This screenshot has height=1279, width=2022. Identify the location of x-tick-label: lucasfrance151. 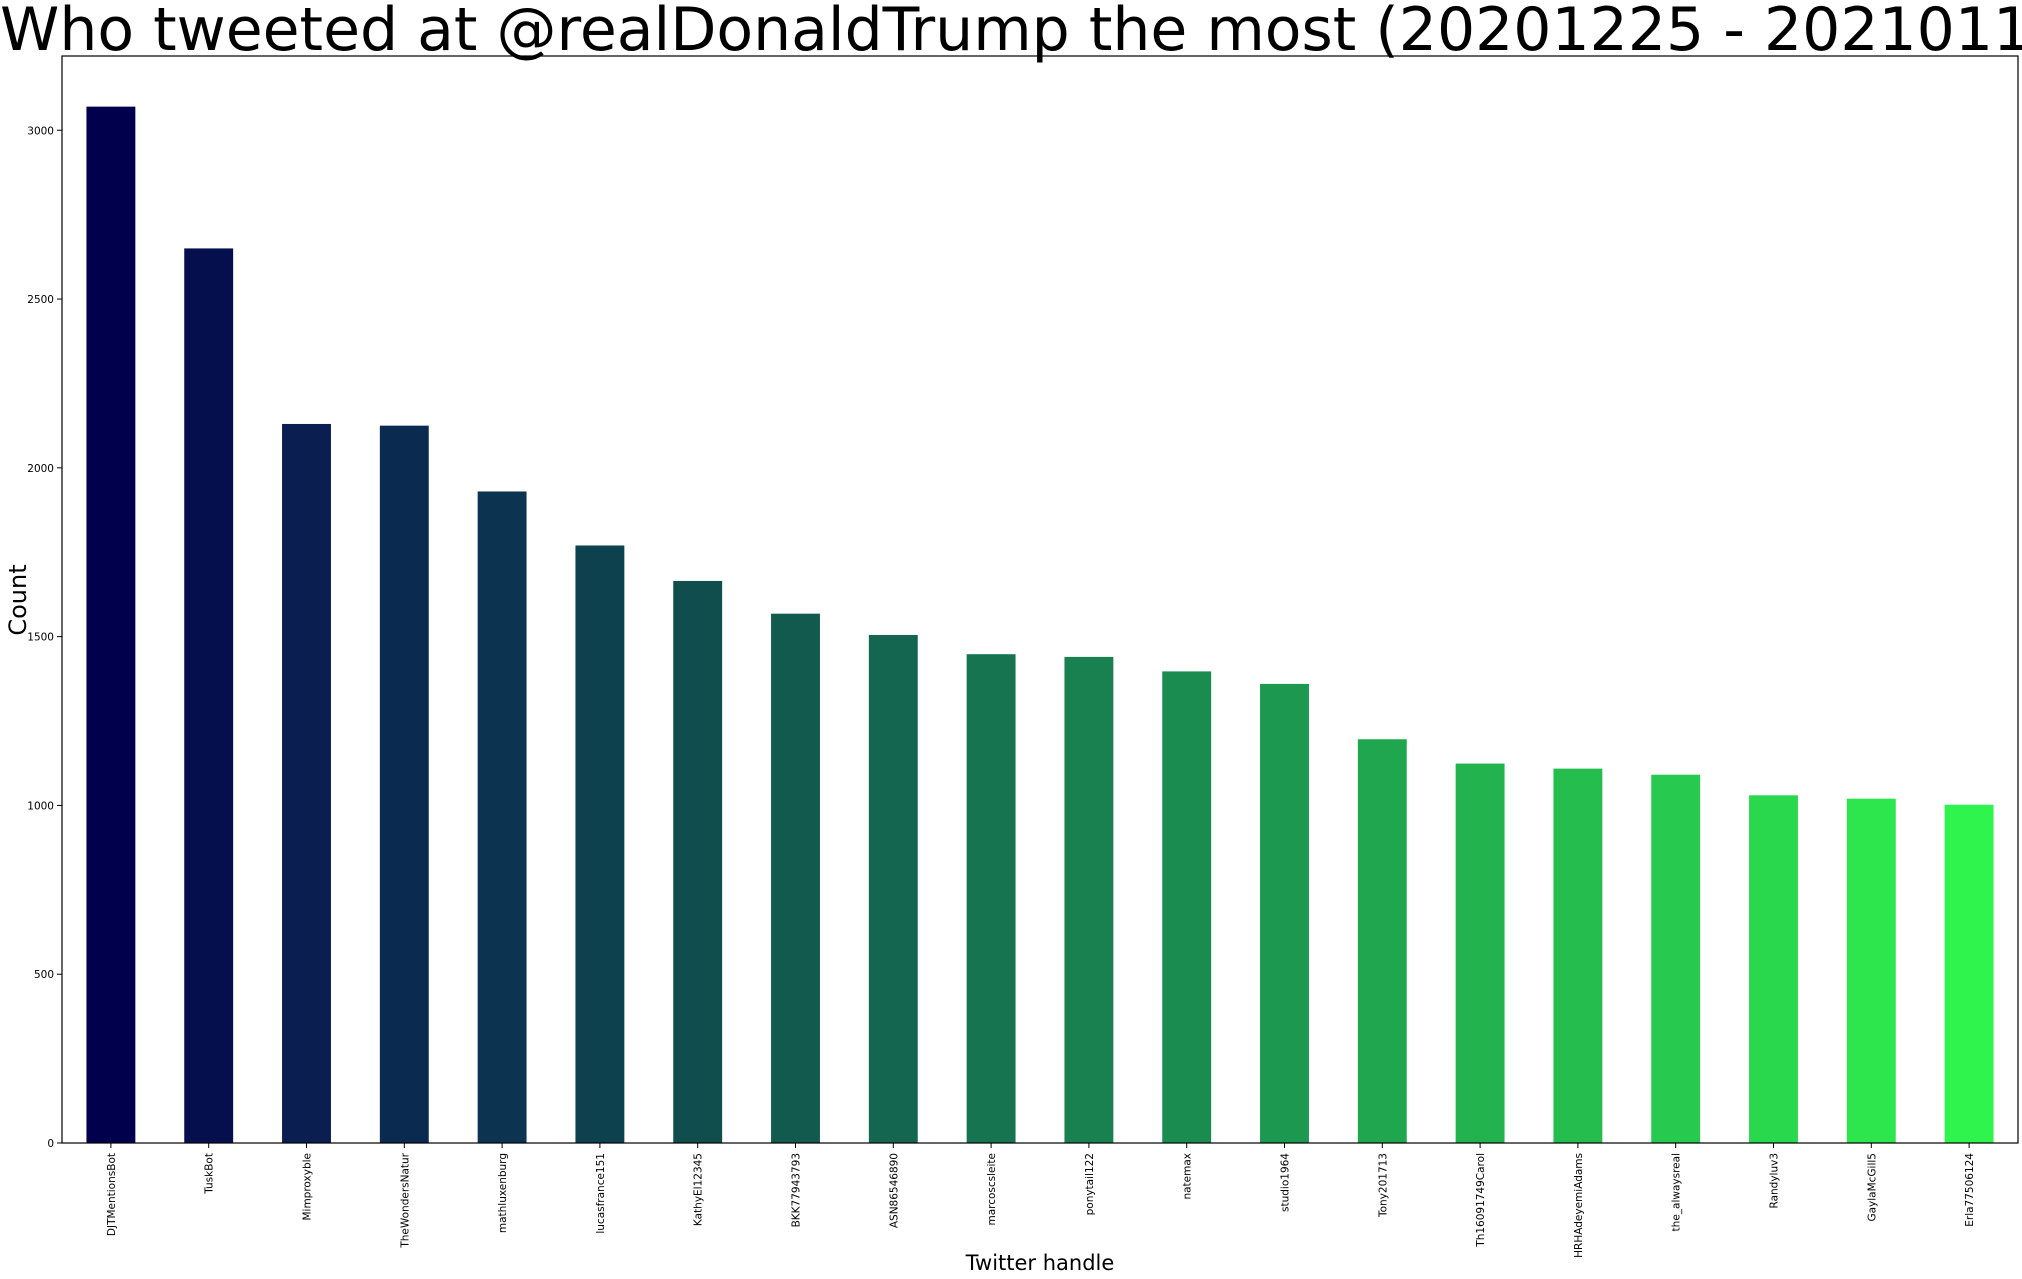
(601, 1193).